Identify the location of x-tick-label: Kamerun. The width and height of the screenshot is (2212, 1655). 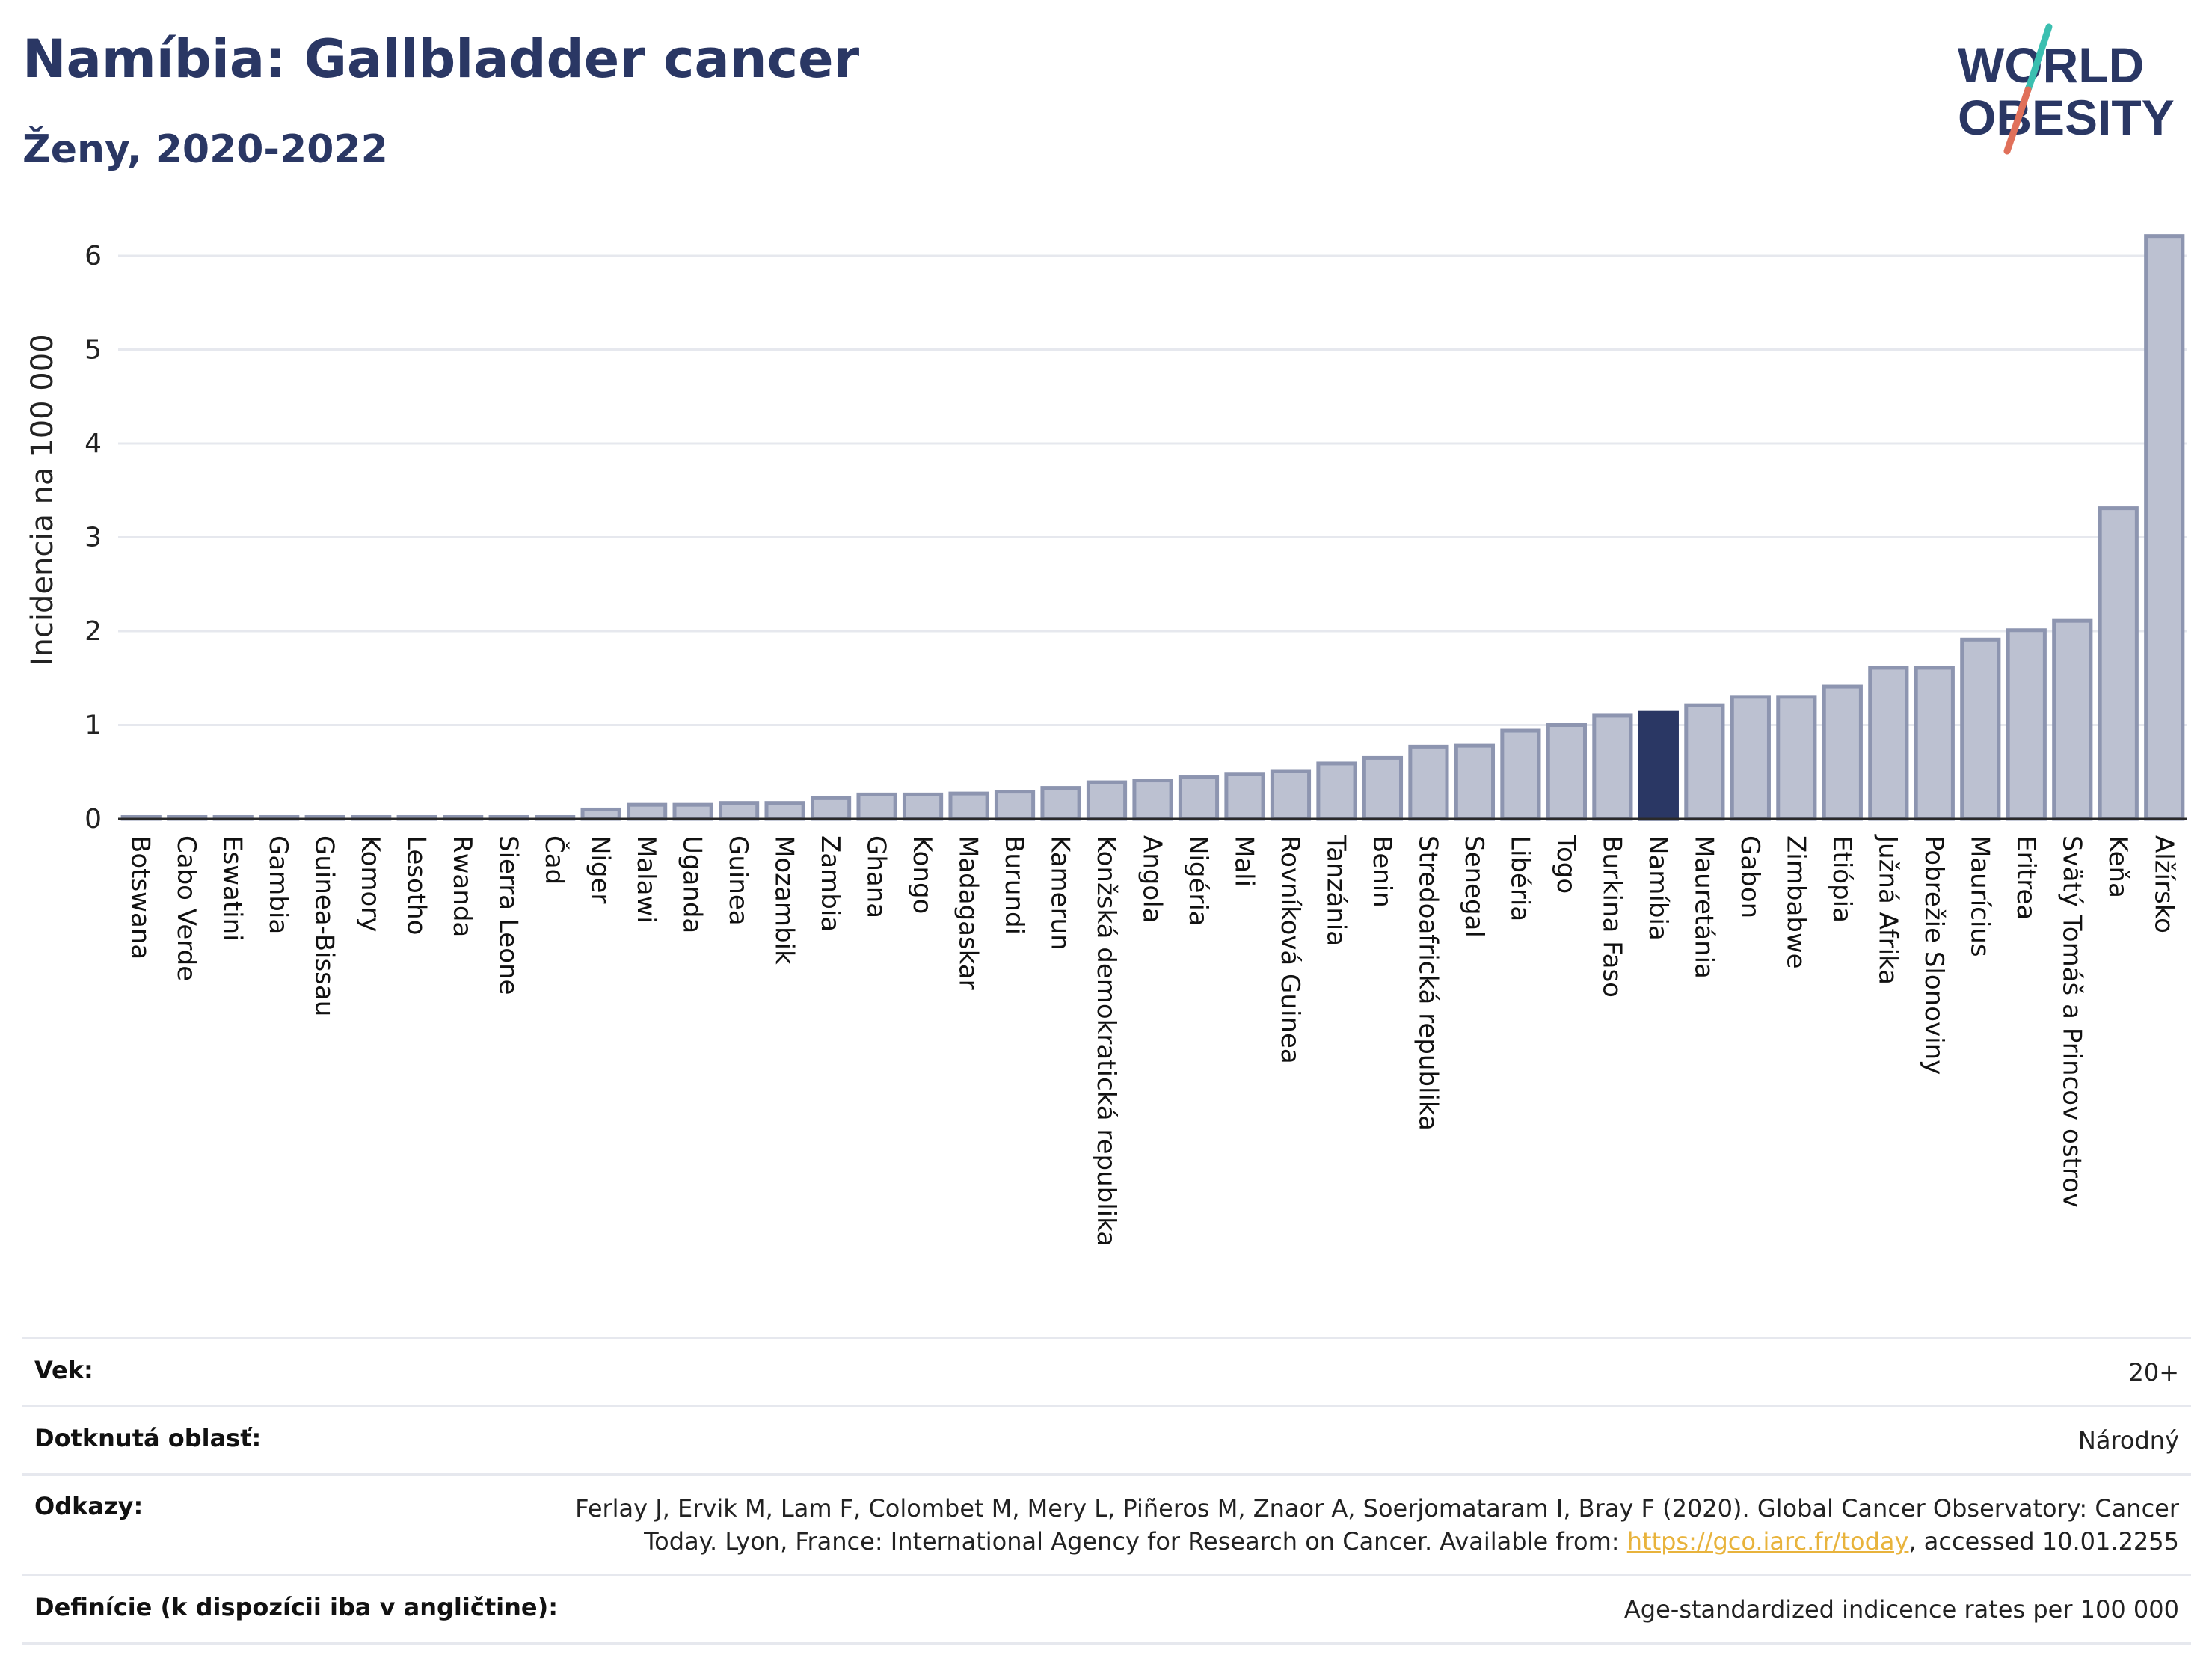
(1060, 893).